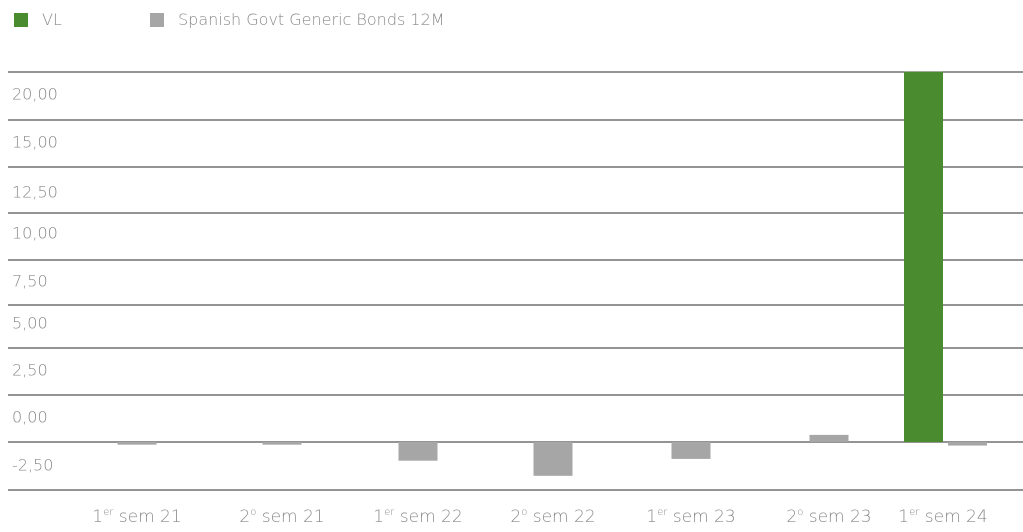 The width and height of the screenshot is (1023, 532). Describe the element at coordinates (923, 256) in the screenshot. I see `bar-vl` at that location.